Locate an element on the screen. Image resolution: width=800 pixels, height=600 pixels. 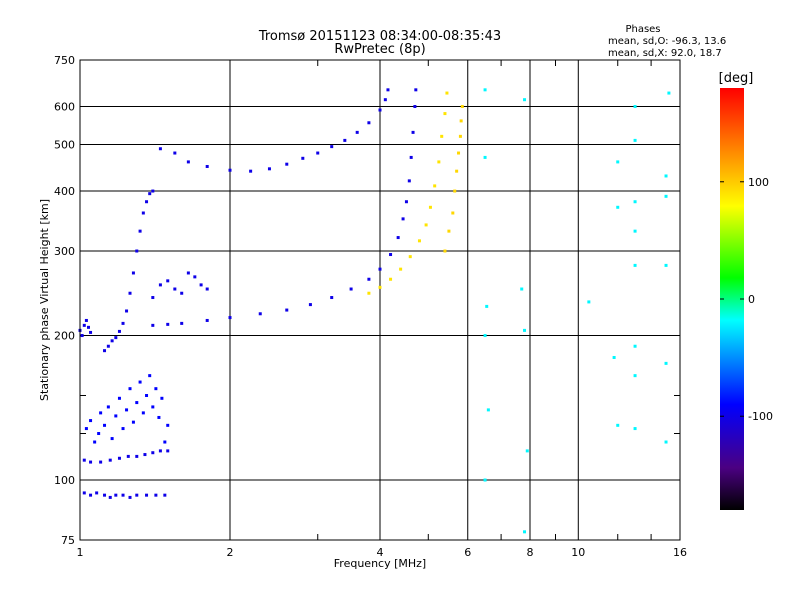
x-axis-label: Frequency [MHz] is located at coordinates (380, 563).